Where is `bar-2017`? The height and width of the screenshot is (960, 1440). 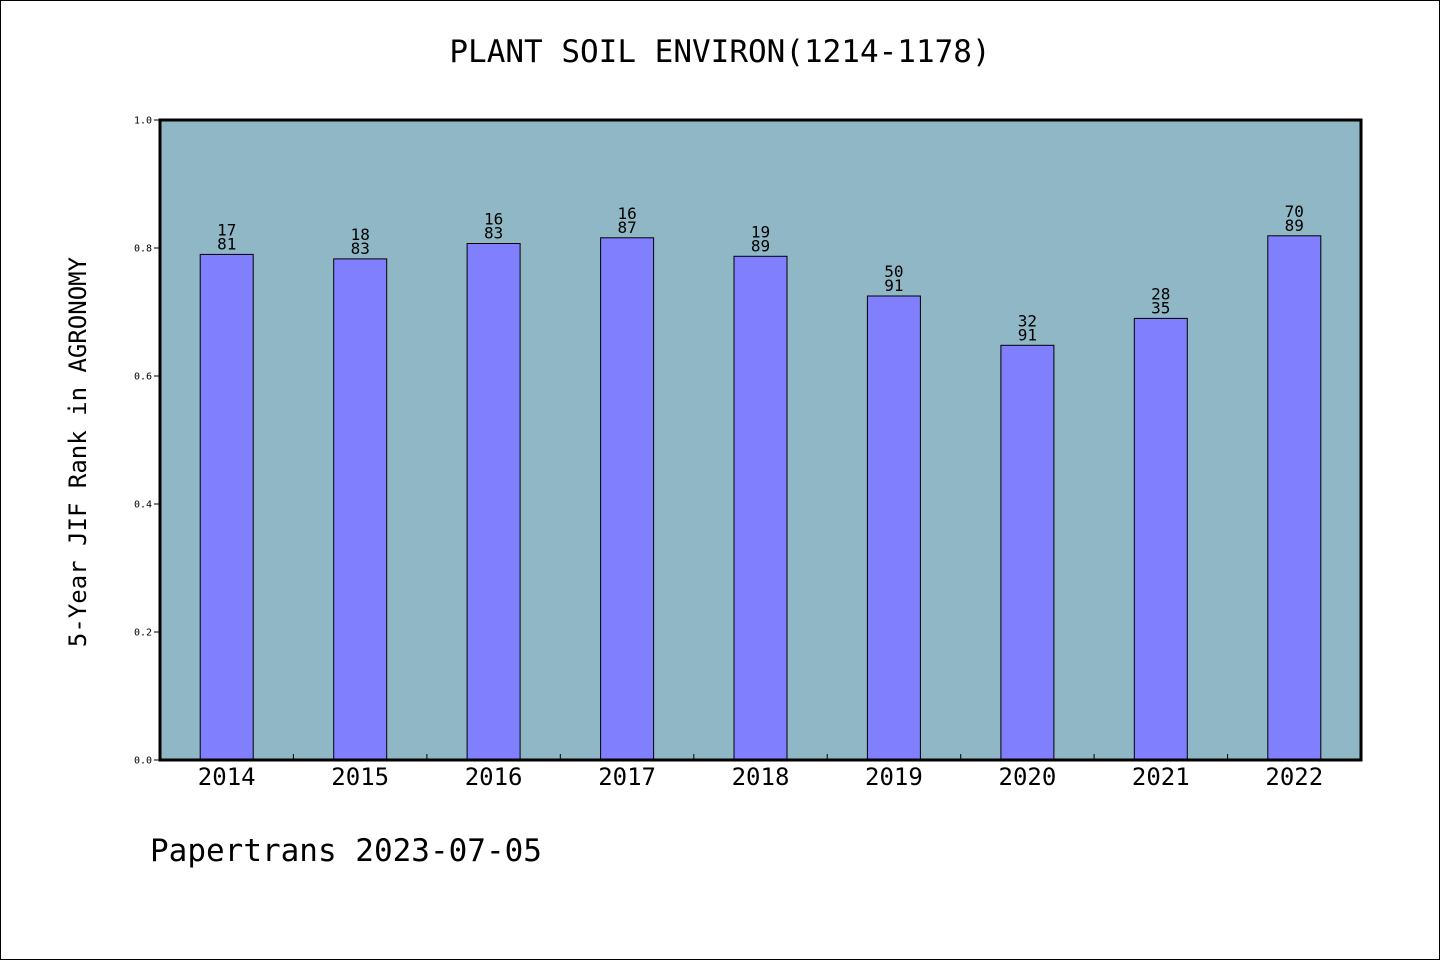
bar-2017 is located at coordinates (627, 499).